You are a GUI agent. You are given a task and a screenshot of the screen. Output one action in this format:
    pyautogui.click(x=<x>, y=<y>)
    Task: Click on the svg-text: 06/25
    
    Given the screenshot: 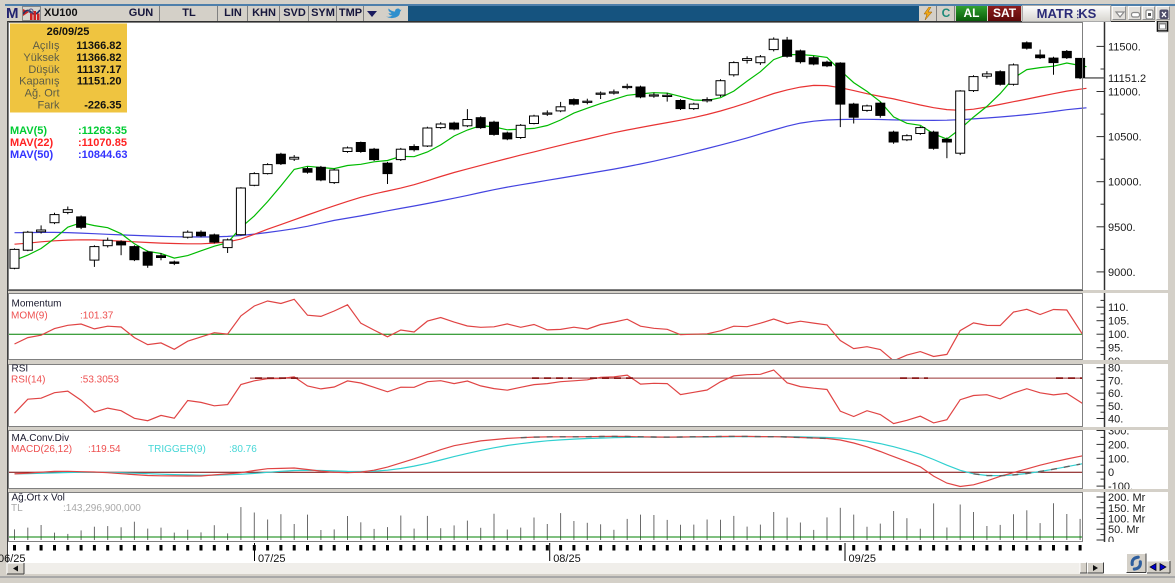 What is the action you would take?
    pyautogui.click(x=13, y=559)
    